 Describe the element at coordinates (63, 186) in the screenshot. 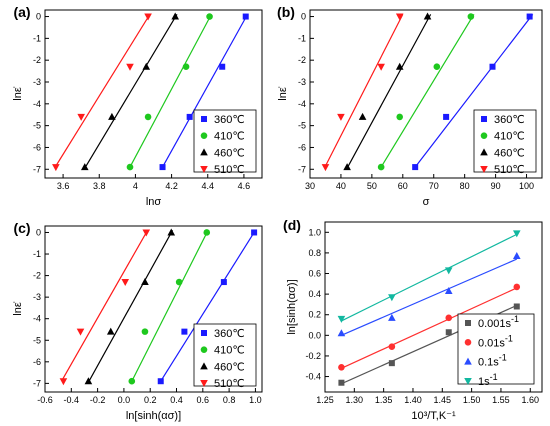

I see `x-tick-label: 3.6` at that location.